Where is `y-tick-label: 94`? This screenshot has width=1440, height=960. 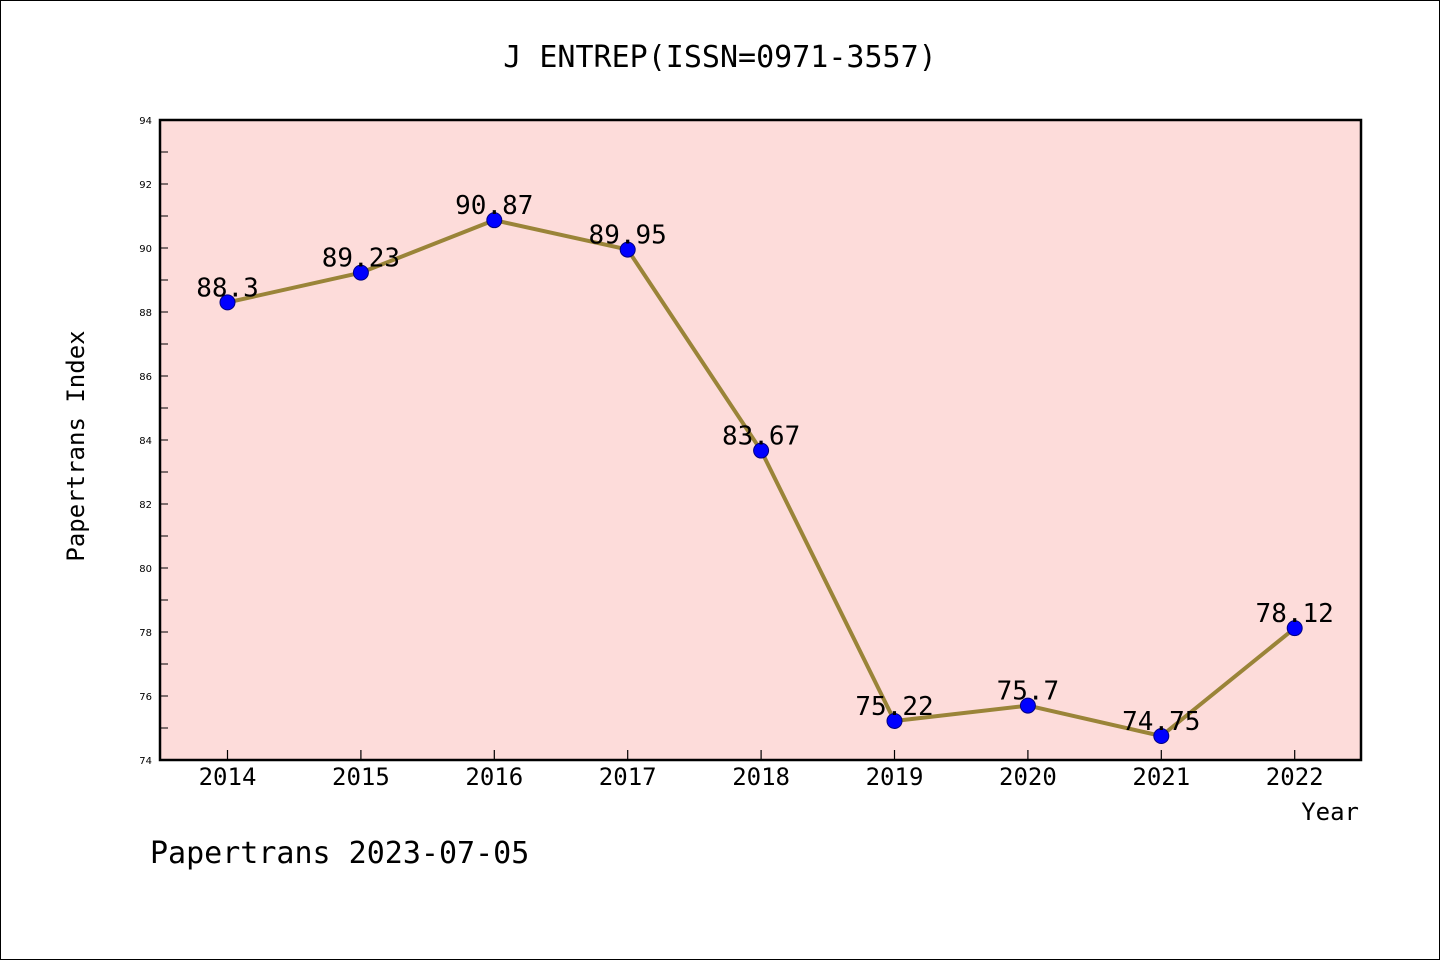 y-tick-label: 94 is located at coordinates (145, 121).